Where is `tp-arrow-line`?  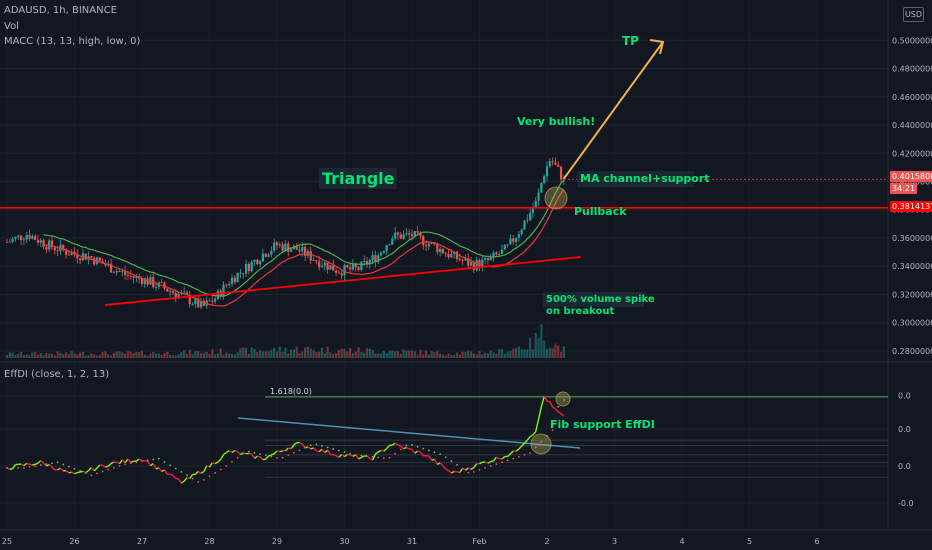 tp-arrow-line is located at coordinates (613, 110).